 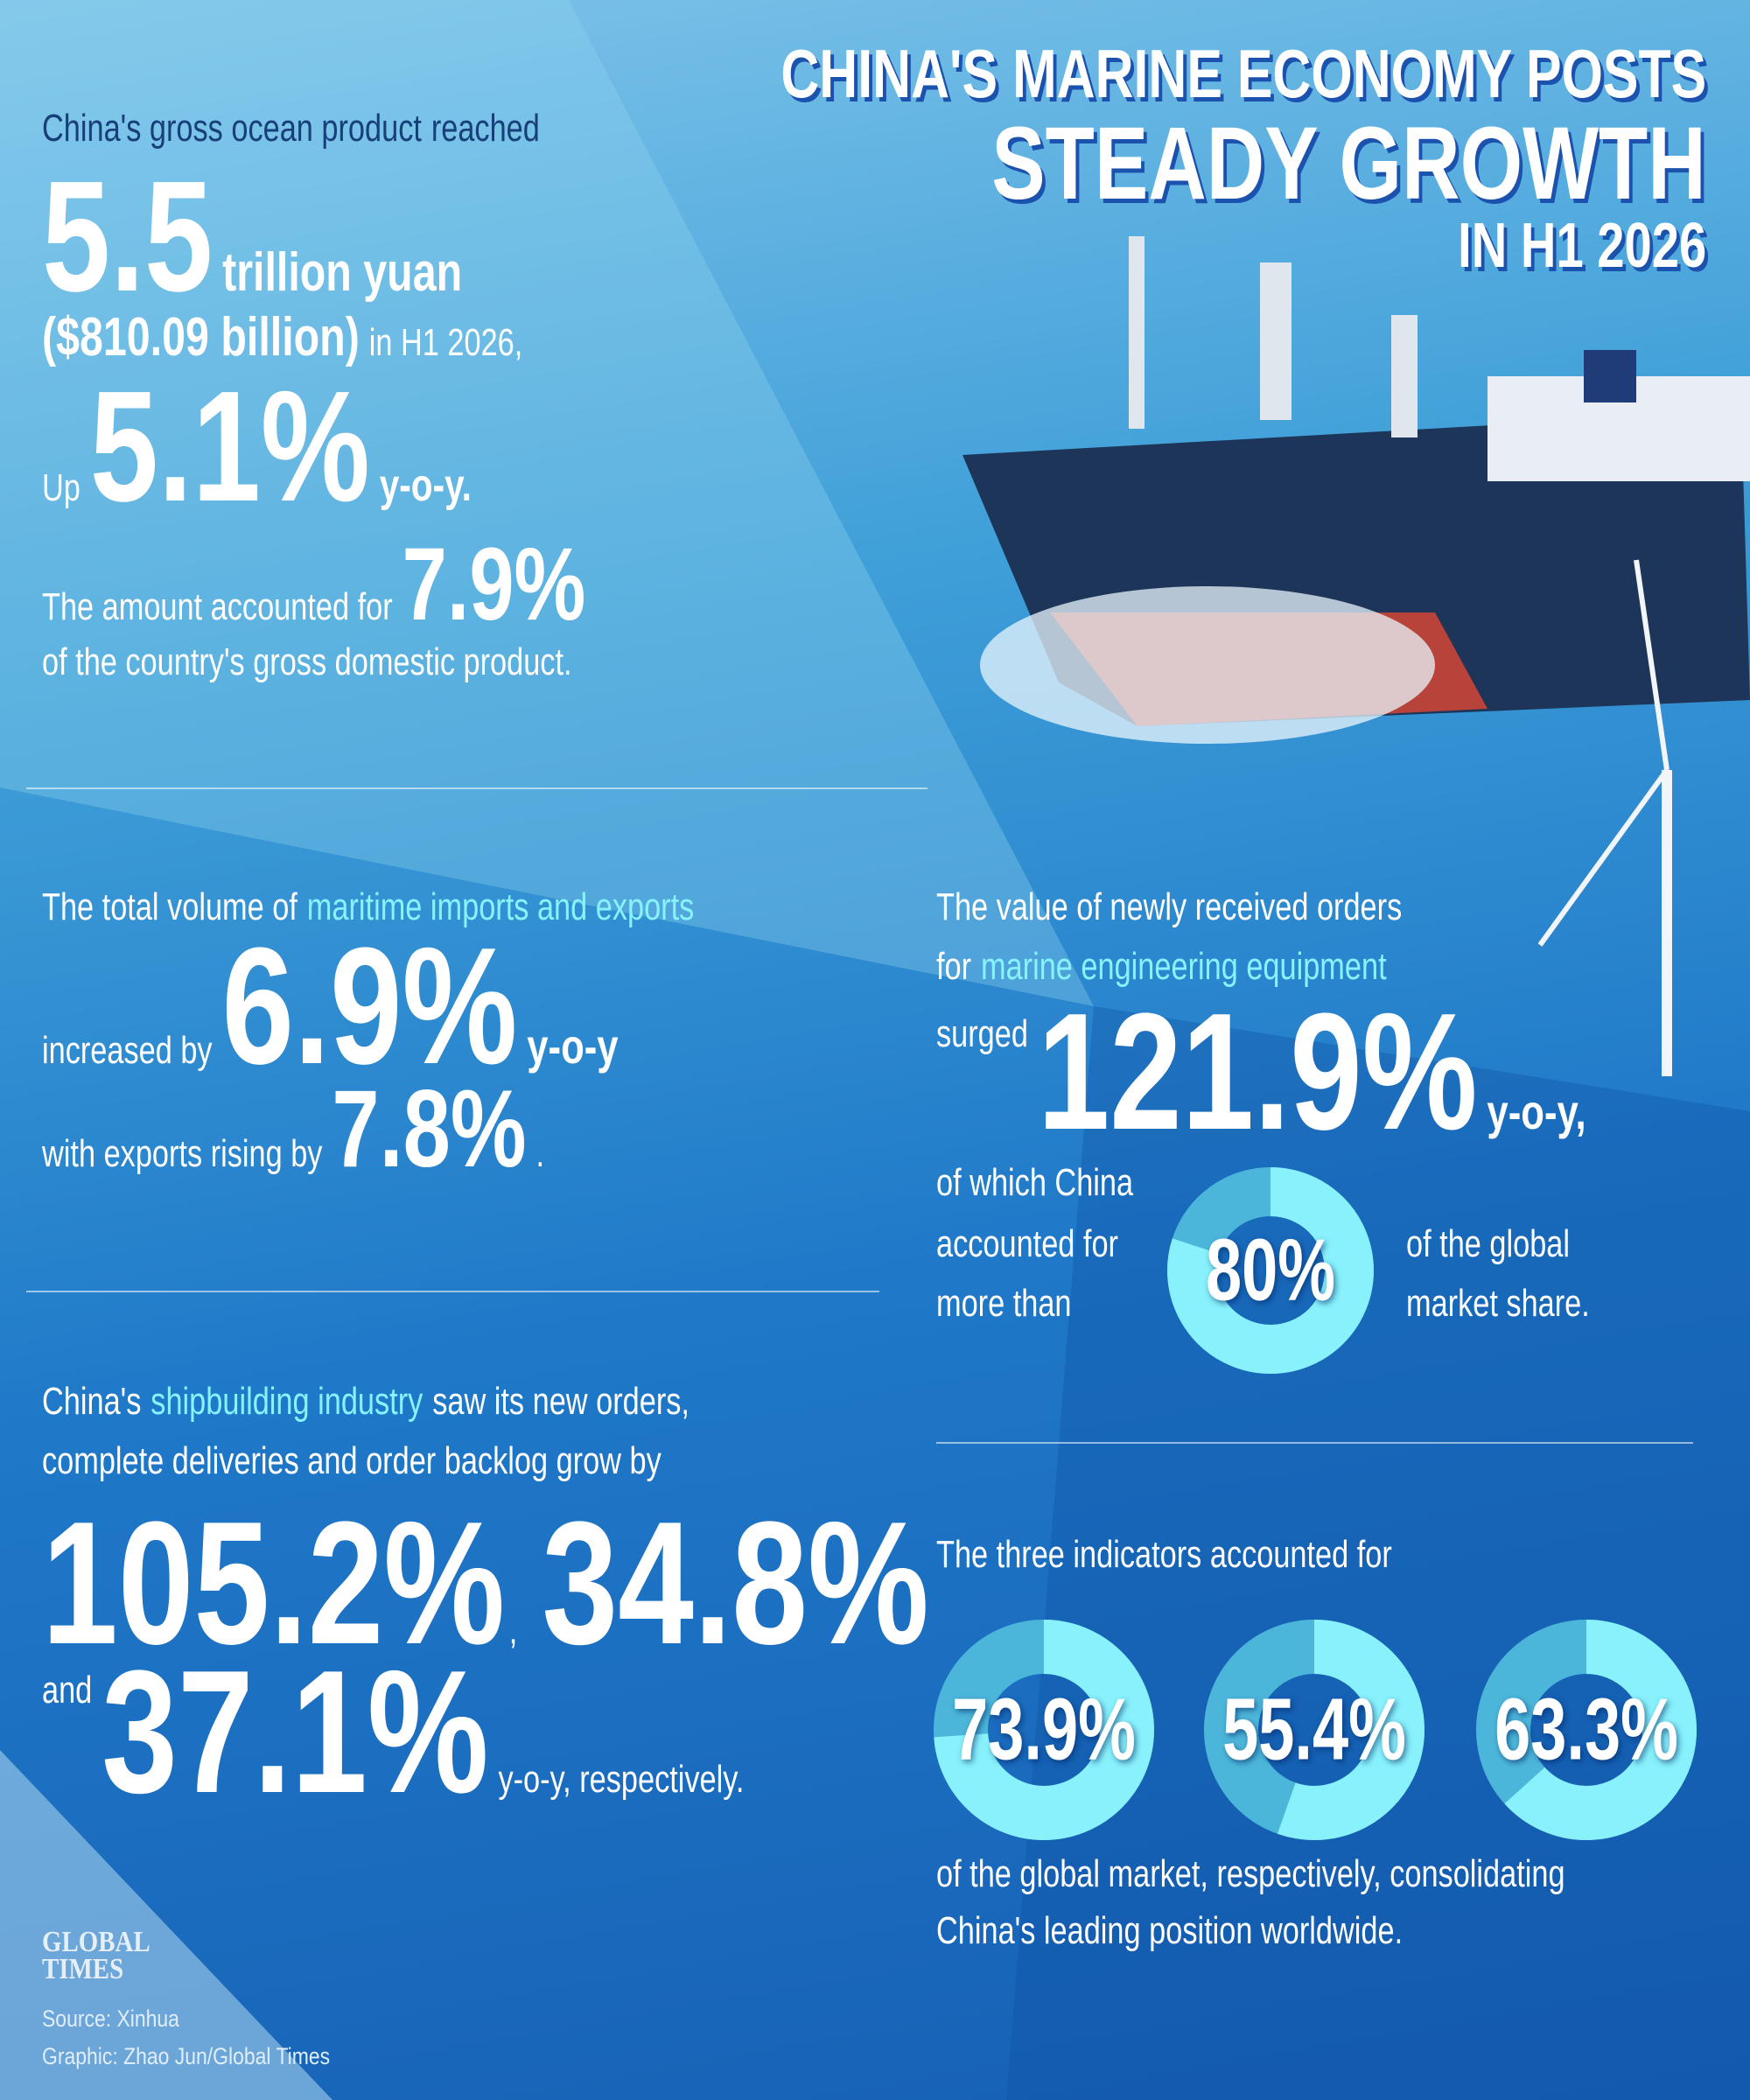 I want to click on stat: 7.9%, so click(x=494, y=584).